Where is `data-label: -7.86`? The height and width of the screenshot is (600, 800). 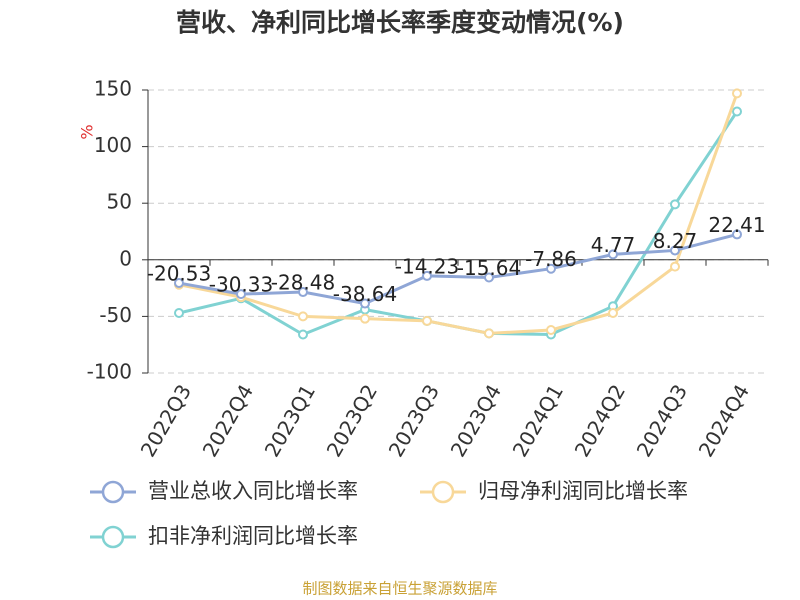
data-label: -7.86 is located at coordinates (551, 259).